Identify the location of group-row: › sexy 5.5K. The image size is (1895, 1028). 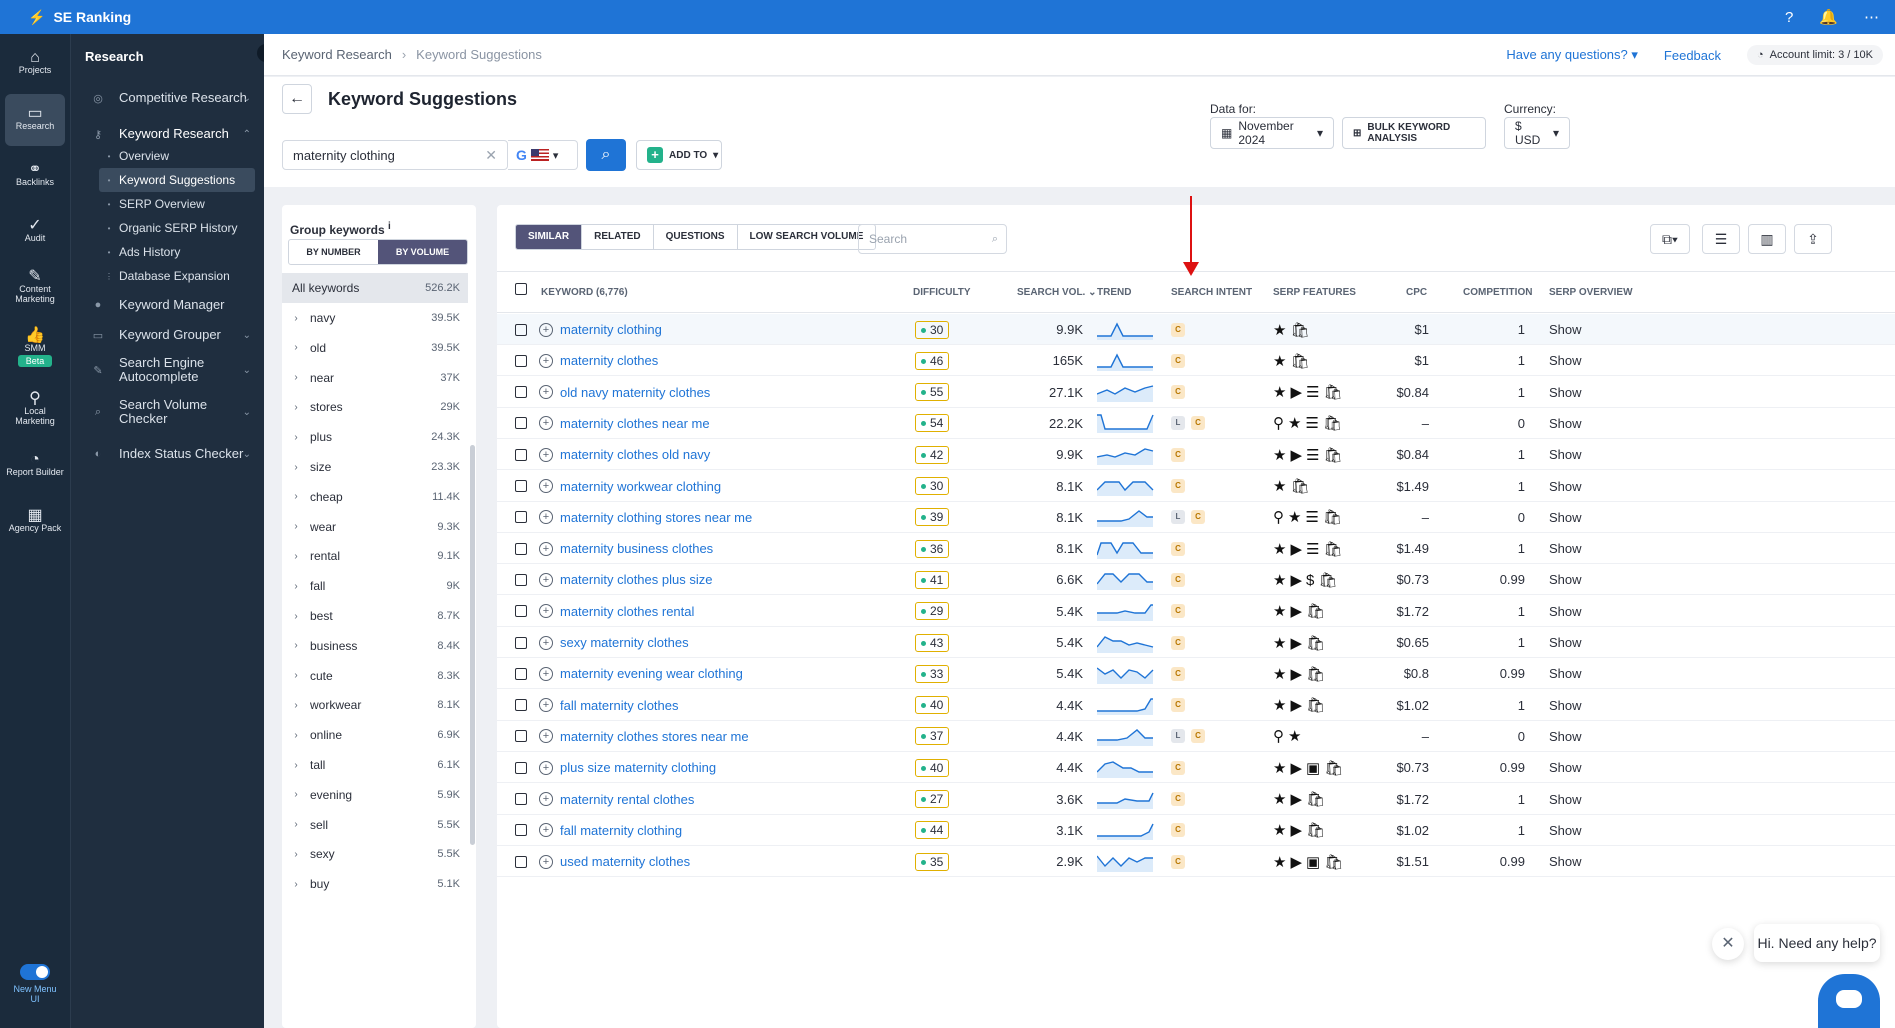
(375, 854).